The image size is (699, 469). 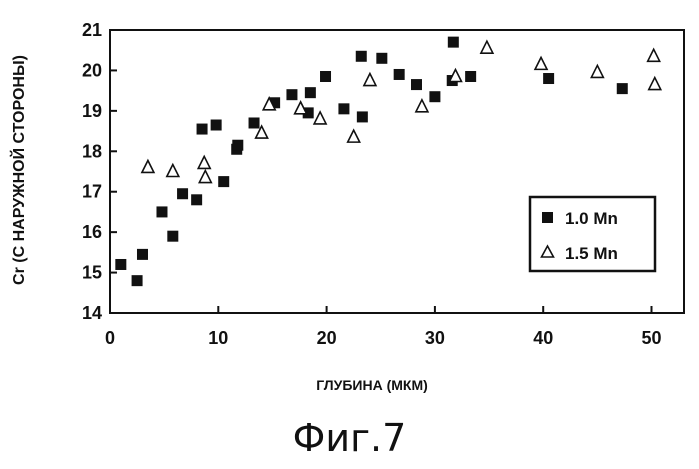 I want to click on x-tick-label: 40, so click(x=543, y=338).